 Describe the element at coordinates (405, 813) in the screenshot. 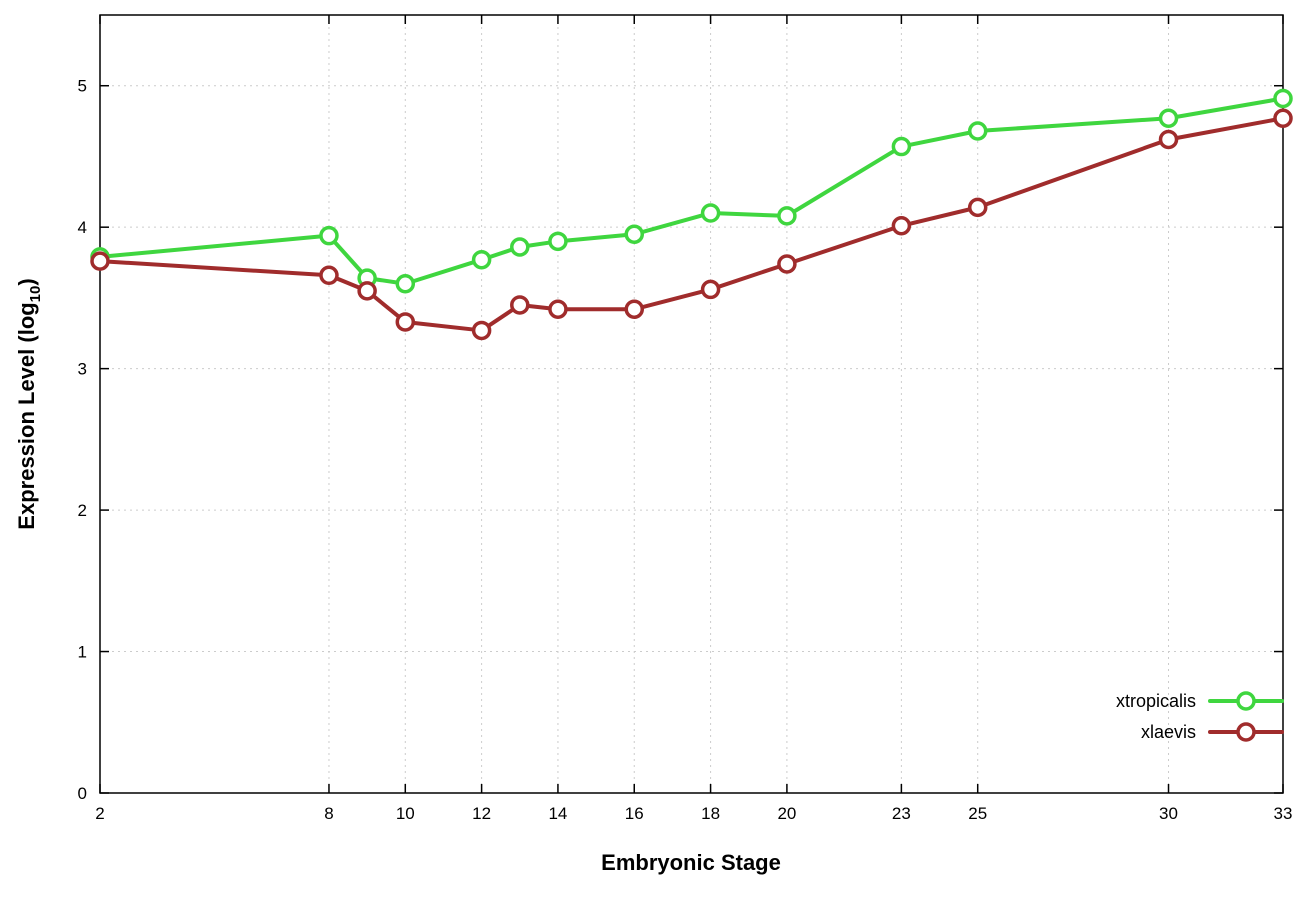

I see `x-tick-label: 10` at that location.